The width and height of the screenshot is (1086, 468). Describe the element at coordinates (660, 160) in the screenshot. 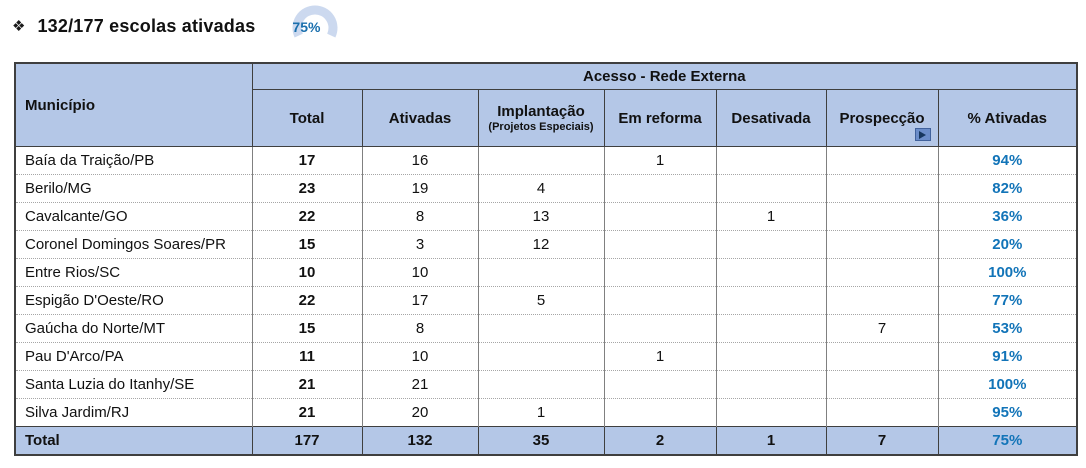

I see `cell-em-reforma: 1` at that location.